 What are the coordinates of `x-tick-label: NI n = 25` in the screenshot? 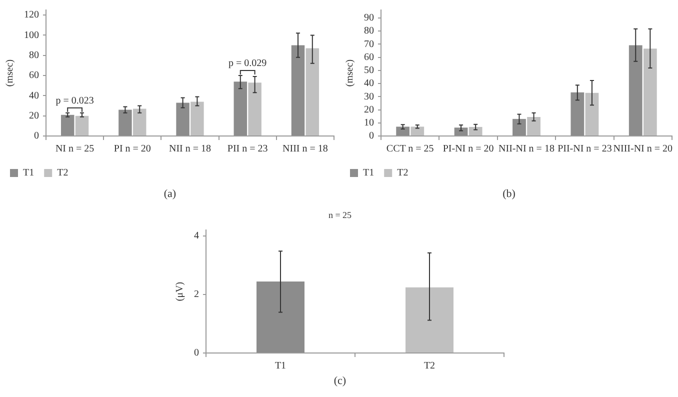 It's located at (74, 149).